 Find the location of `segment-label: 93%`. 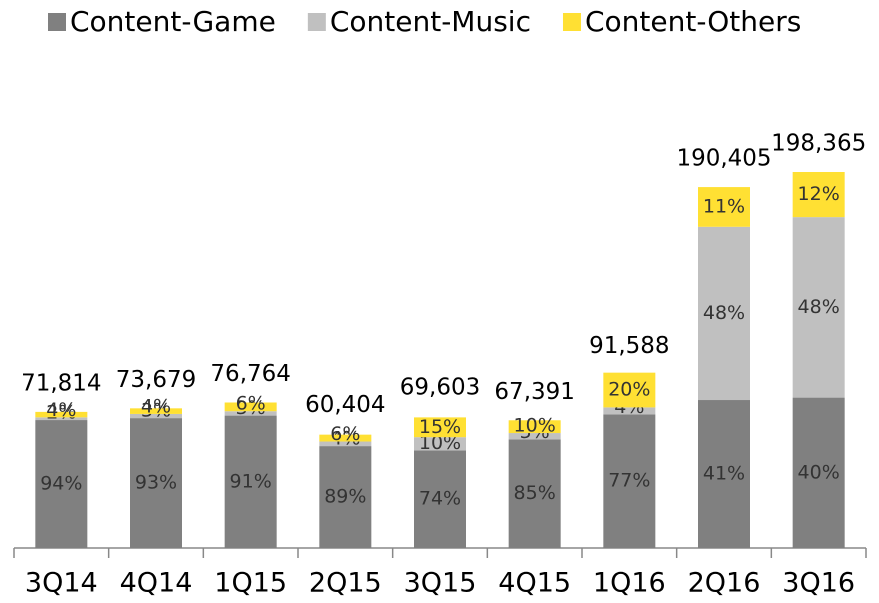

segment-label: 93% is located at coordinates (156, 483).